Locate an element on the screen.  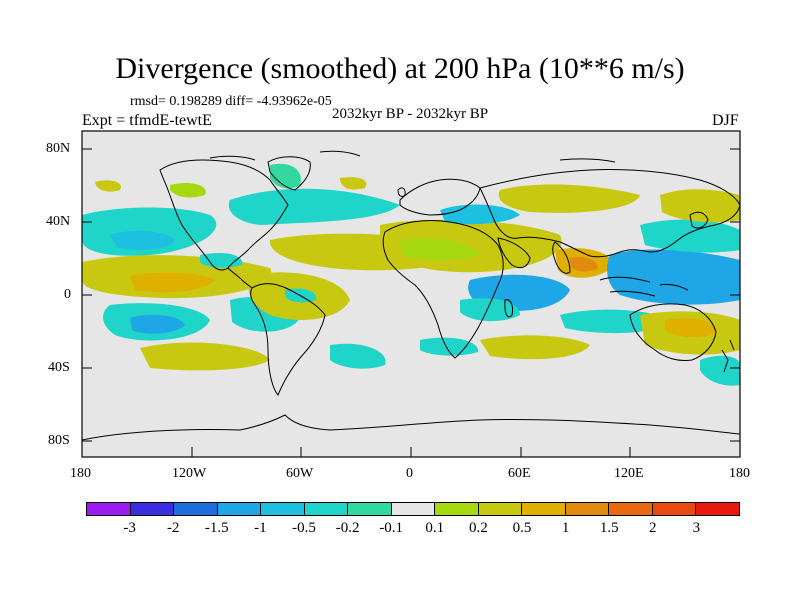
y-tick-label: 40S is located at coordinates (59, 367).